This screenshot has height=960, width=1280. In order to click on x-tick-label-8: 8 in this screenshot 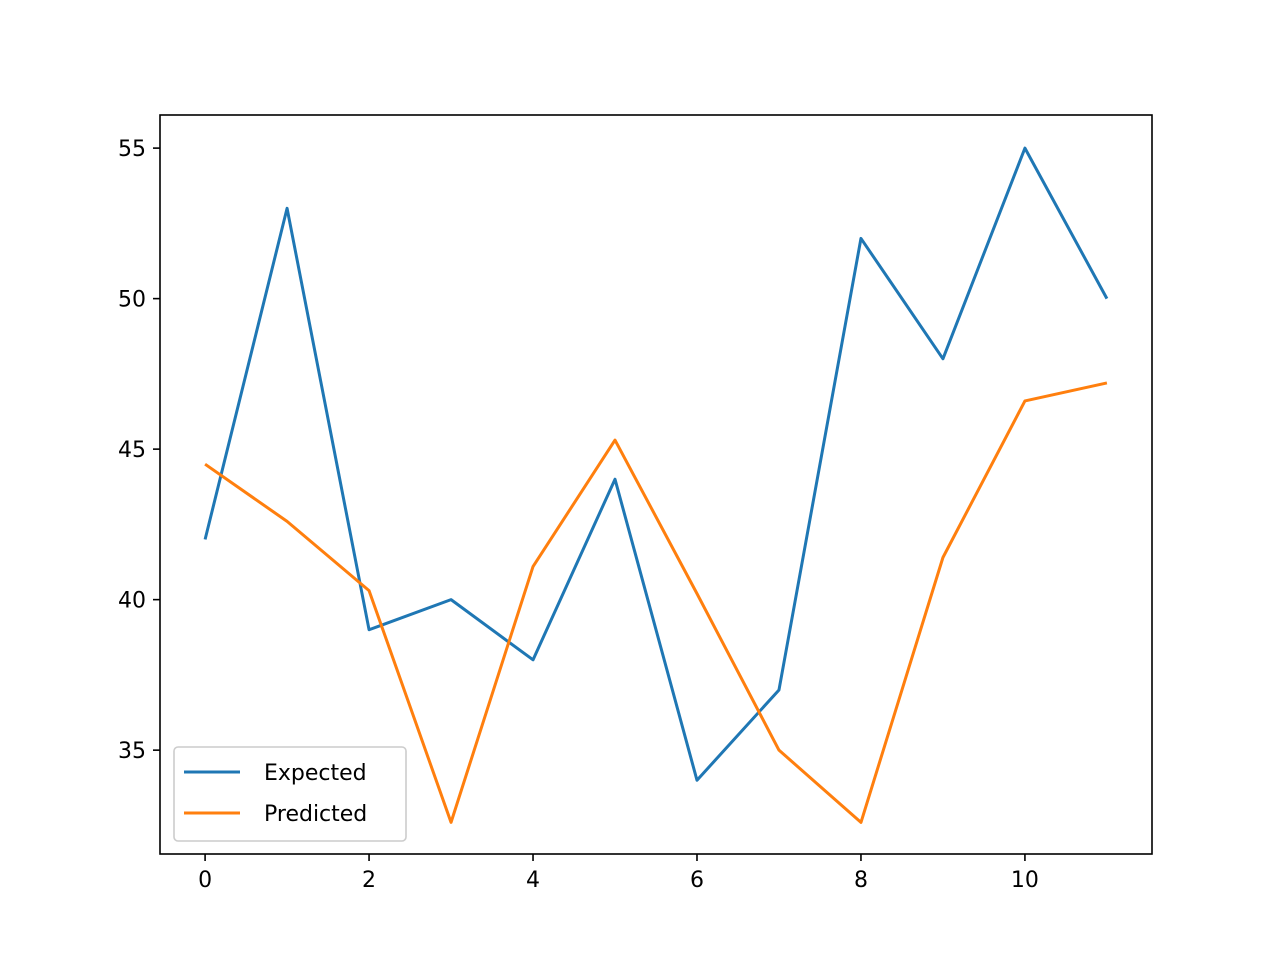, I will do `click(861, 880)`.